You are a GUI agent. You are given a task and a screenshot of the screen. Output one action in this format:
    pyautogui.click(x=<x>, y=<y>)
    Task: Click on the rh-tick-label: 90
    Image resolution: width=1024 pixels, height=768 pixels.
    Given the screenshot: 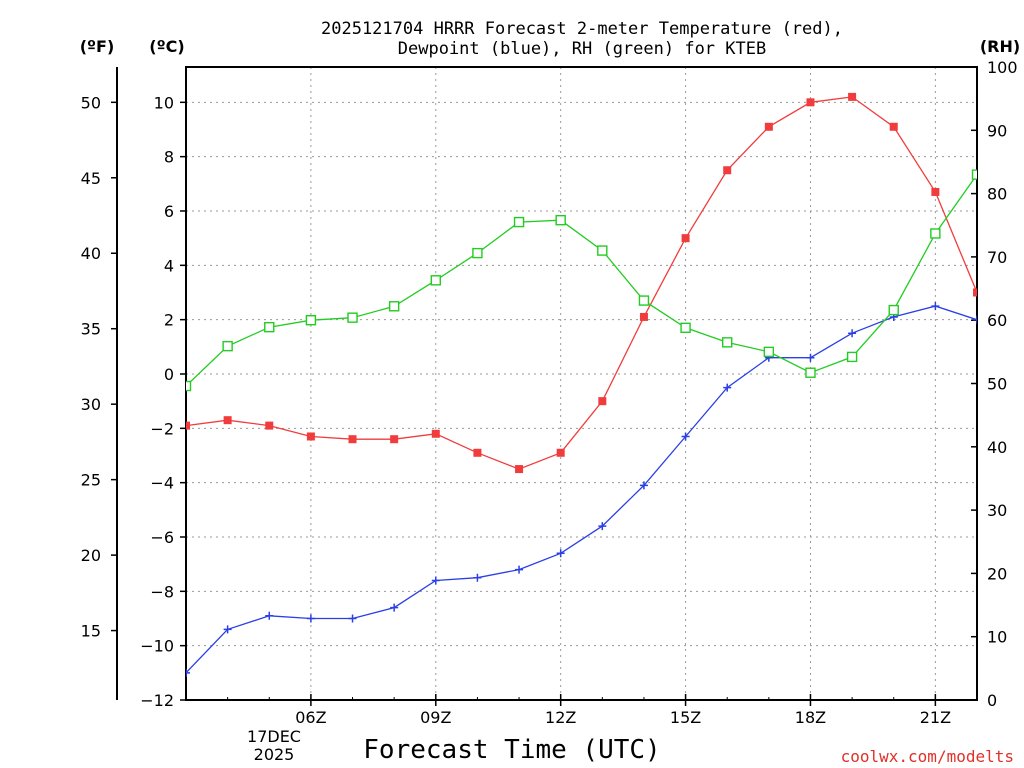 What is the action you would take?
    pyautogui.click(x=997, y=130)
    